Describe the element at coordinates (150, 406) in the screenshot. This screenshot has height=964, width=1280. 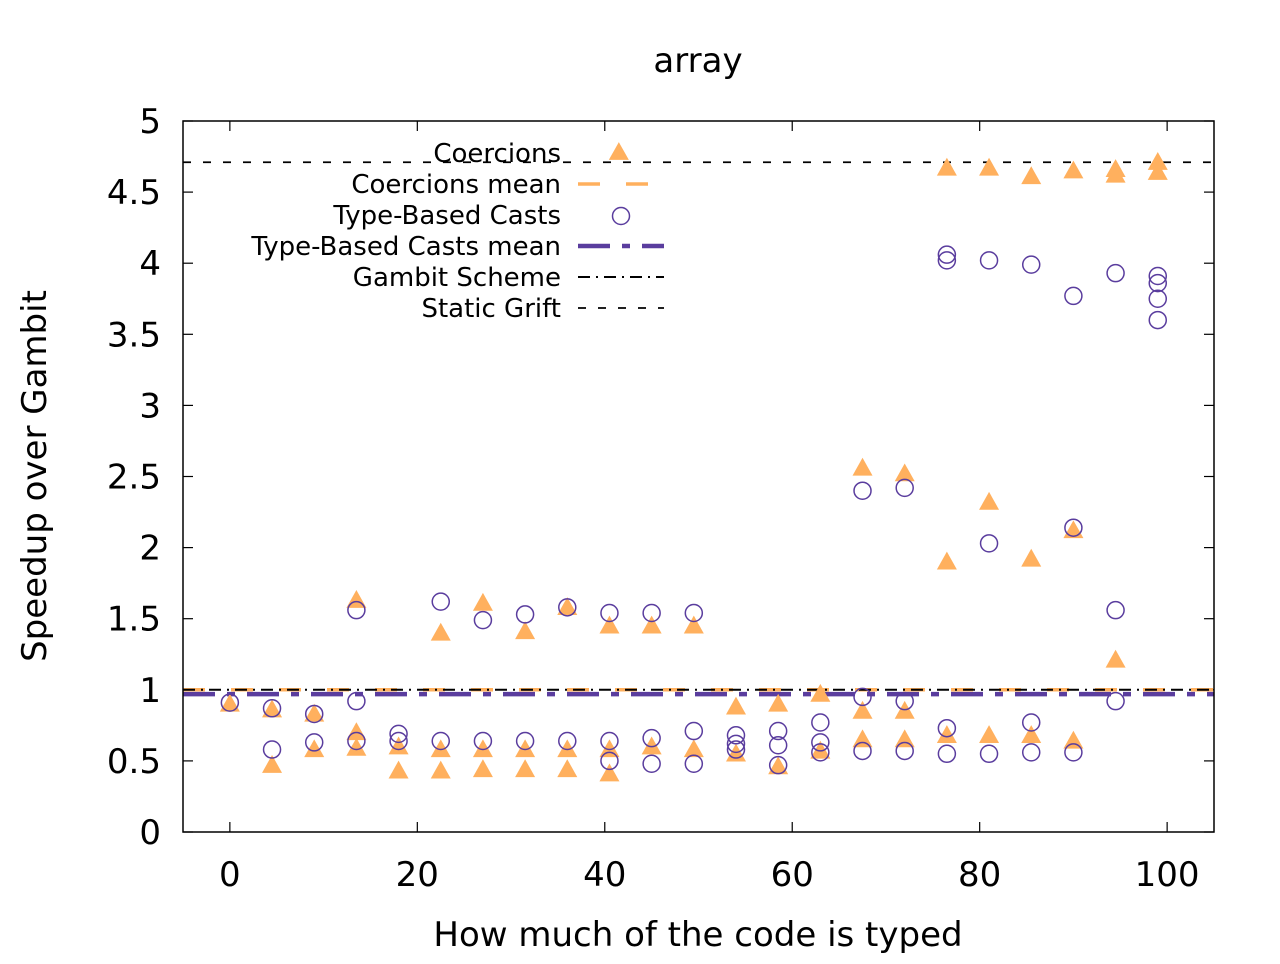
I see `y-tick-label: 3` at that location.